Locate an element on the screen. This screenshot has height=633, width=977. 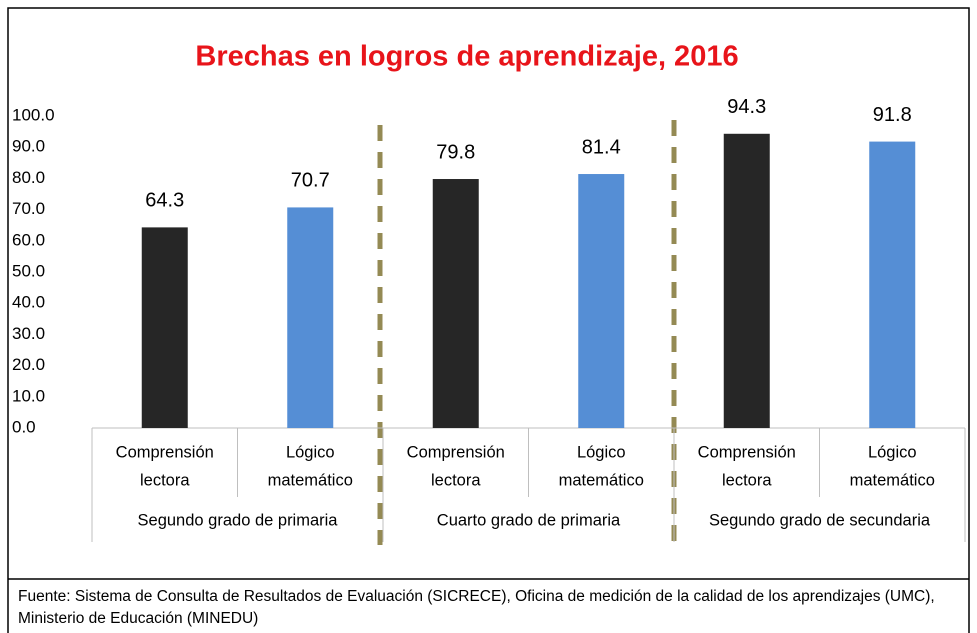
chart-title: Brechas en logros de aprendizaje, 2016 is located at coordinates (466, 57).